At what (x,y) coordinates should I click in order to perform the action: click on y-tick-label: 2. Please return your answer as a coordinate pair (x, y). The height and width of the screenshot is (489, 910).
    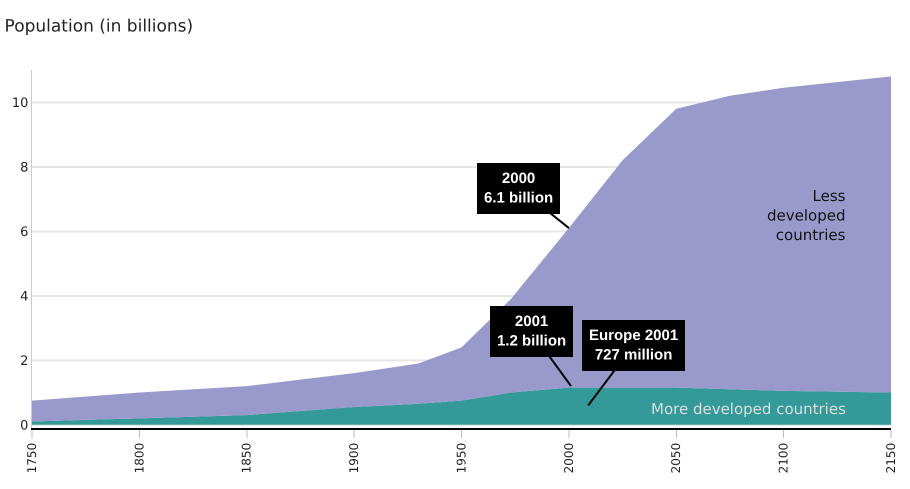
    Looking at the image, I should click on (24, 361).